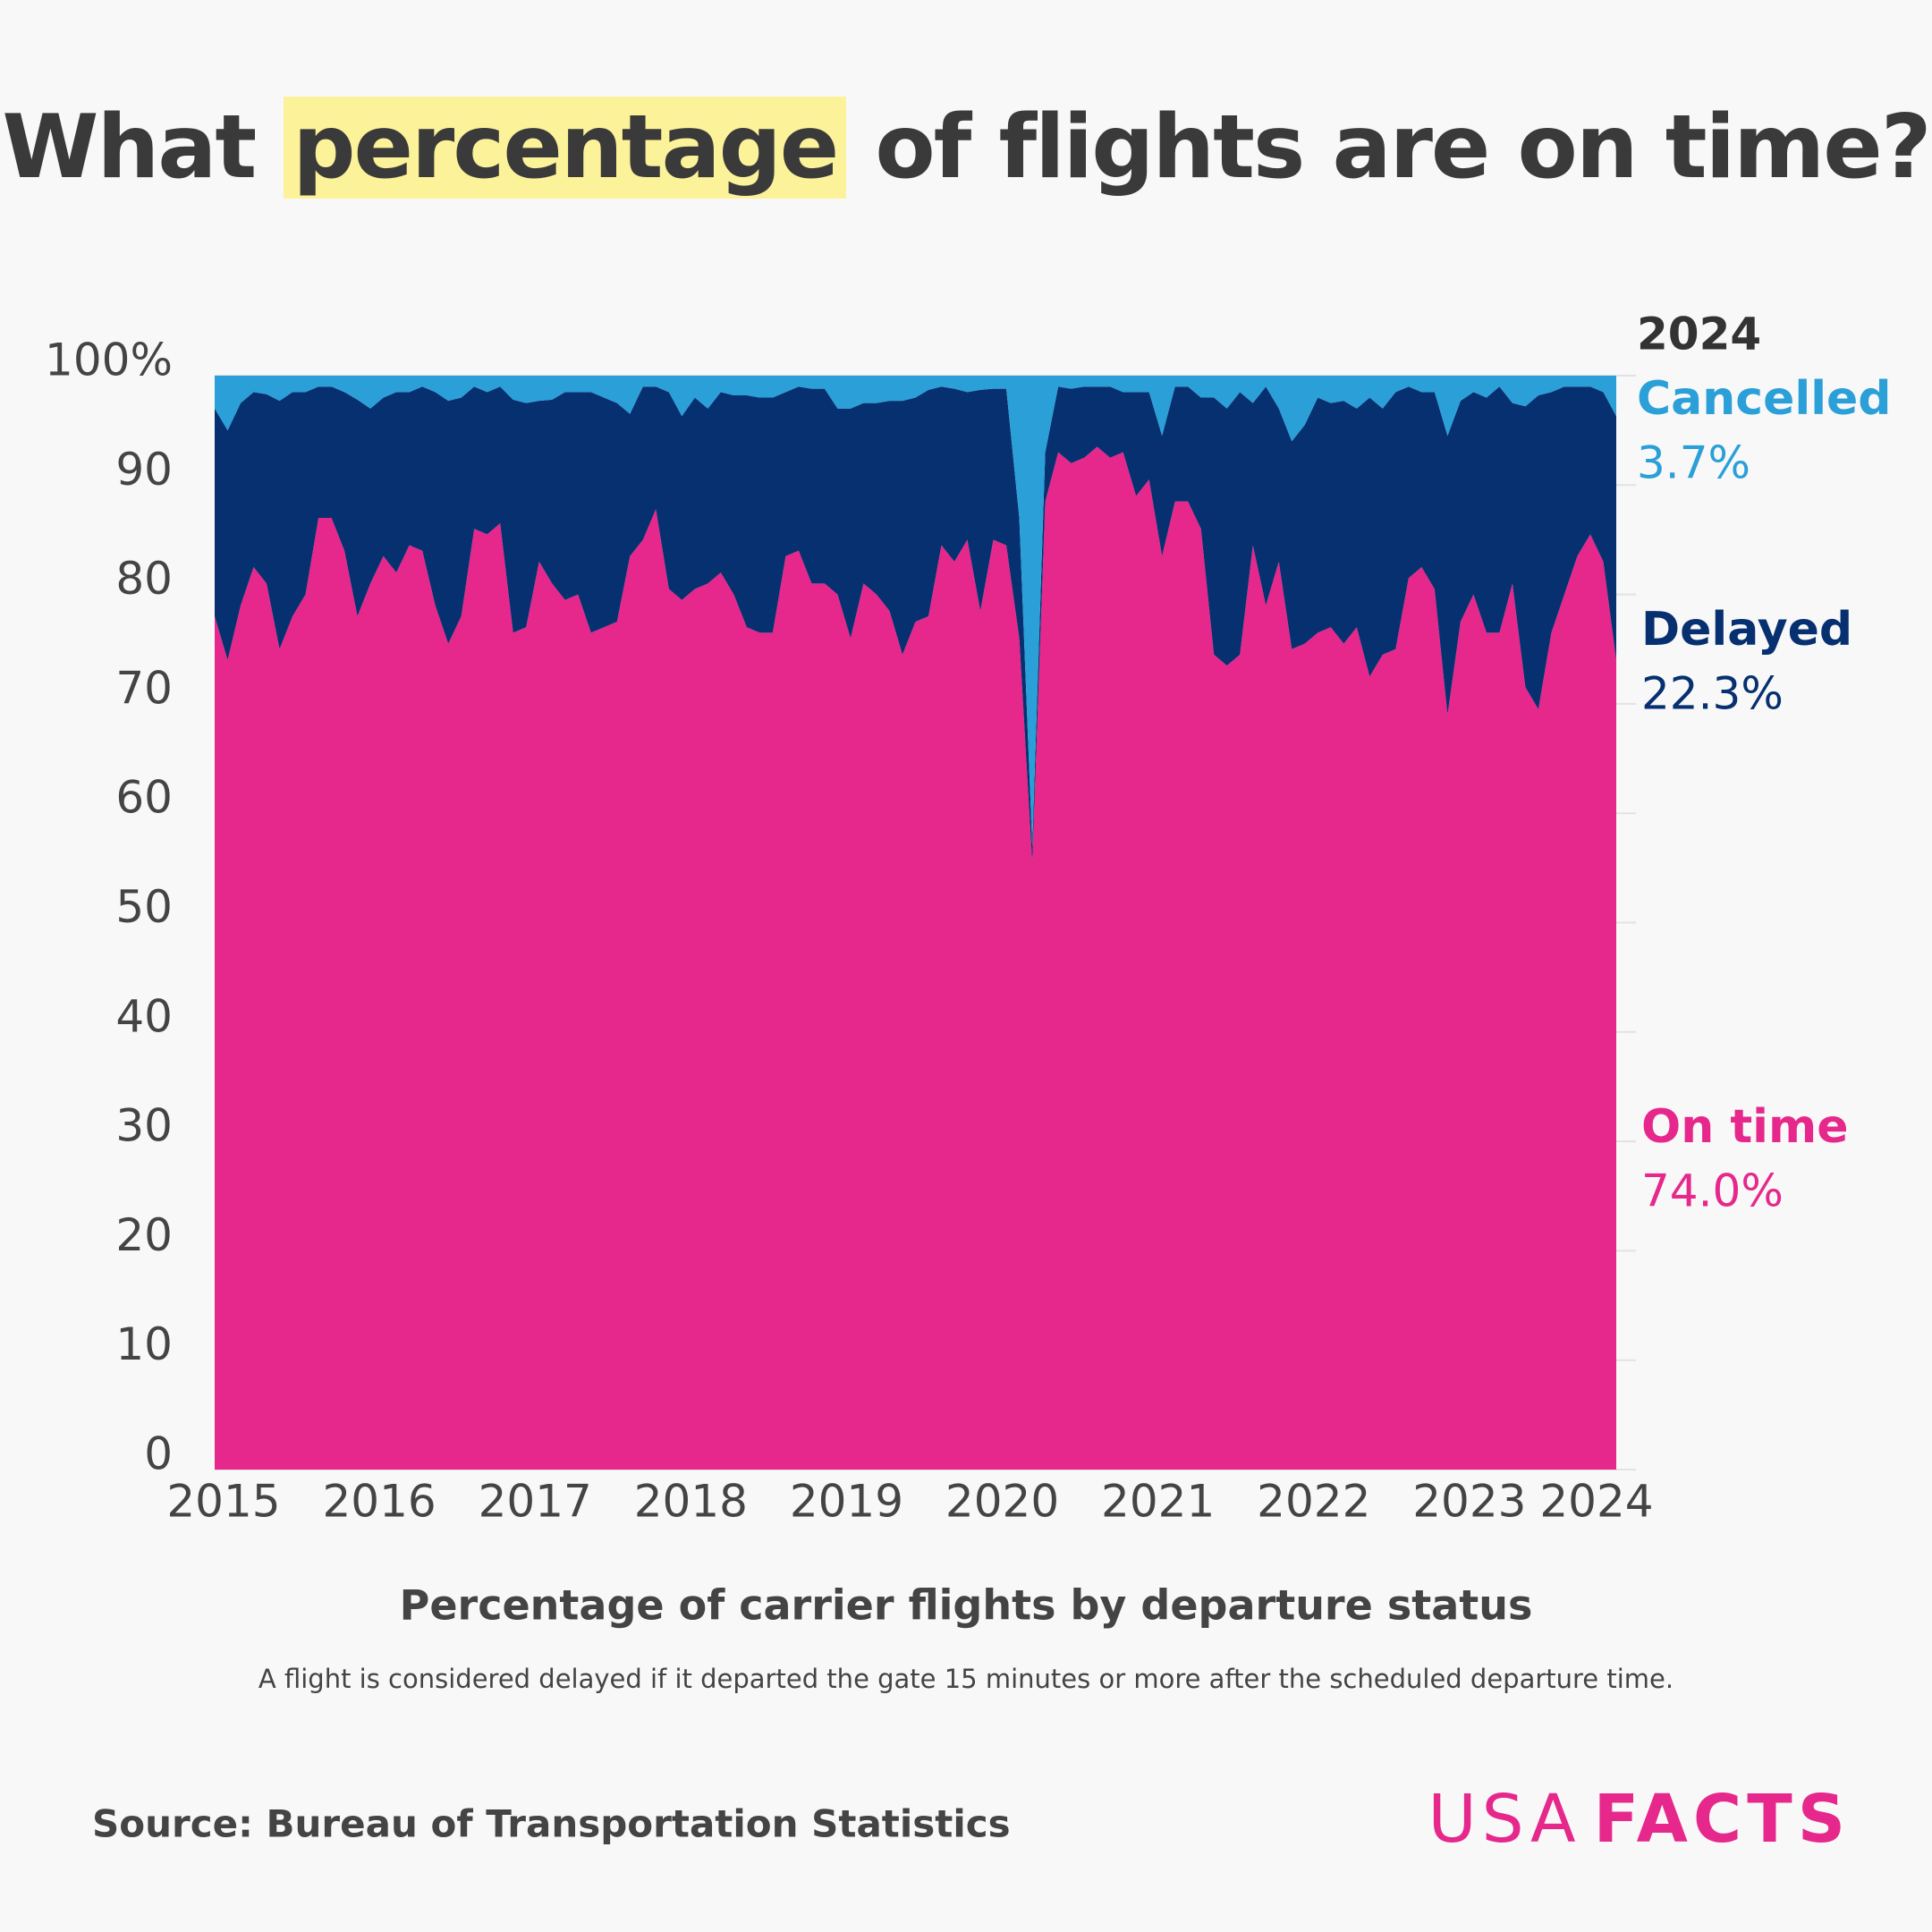  Describe the element at coordinates (1712, 694) in the screenshot. I see `value-label: 22.3%` at that location.